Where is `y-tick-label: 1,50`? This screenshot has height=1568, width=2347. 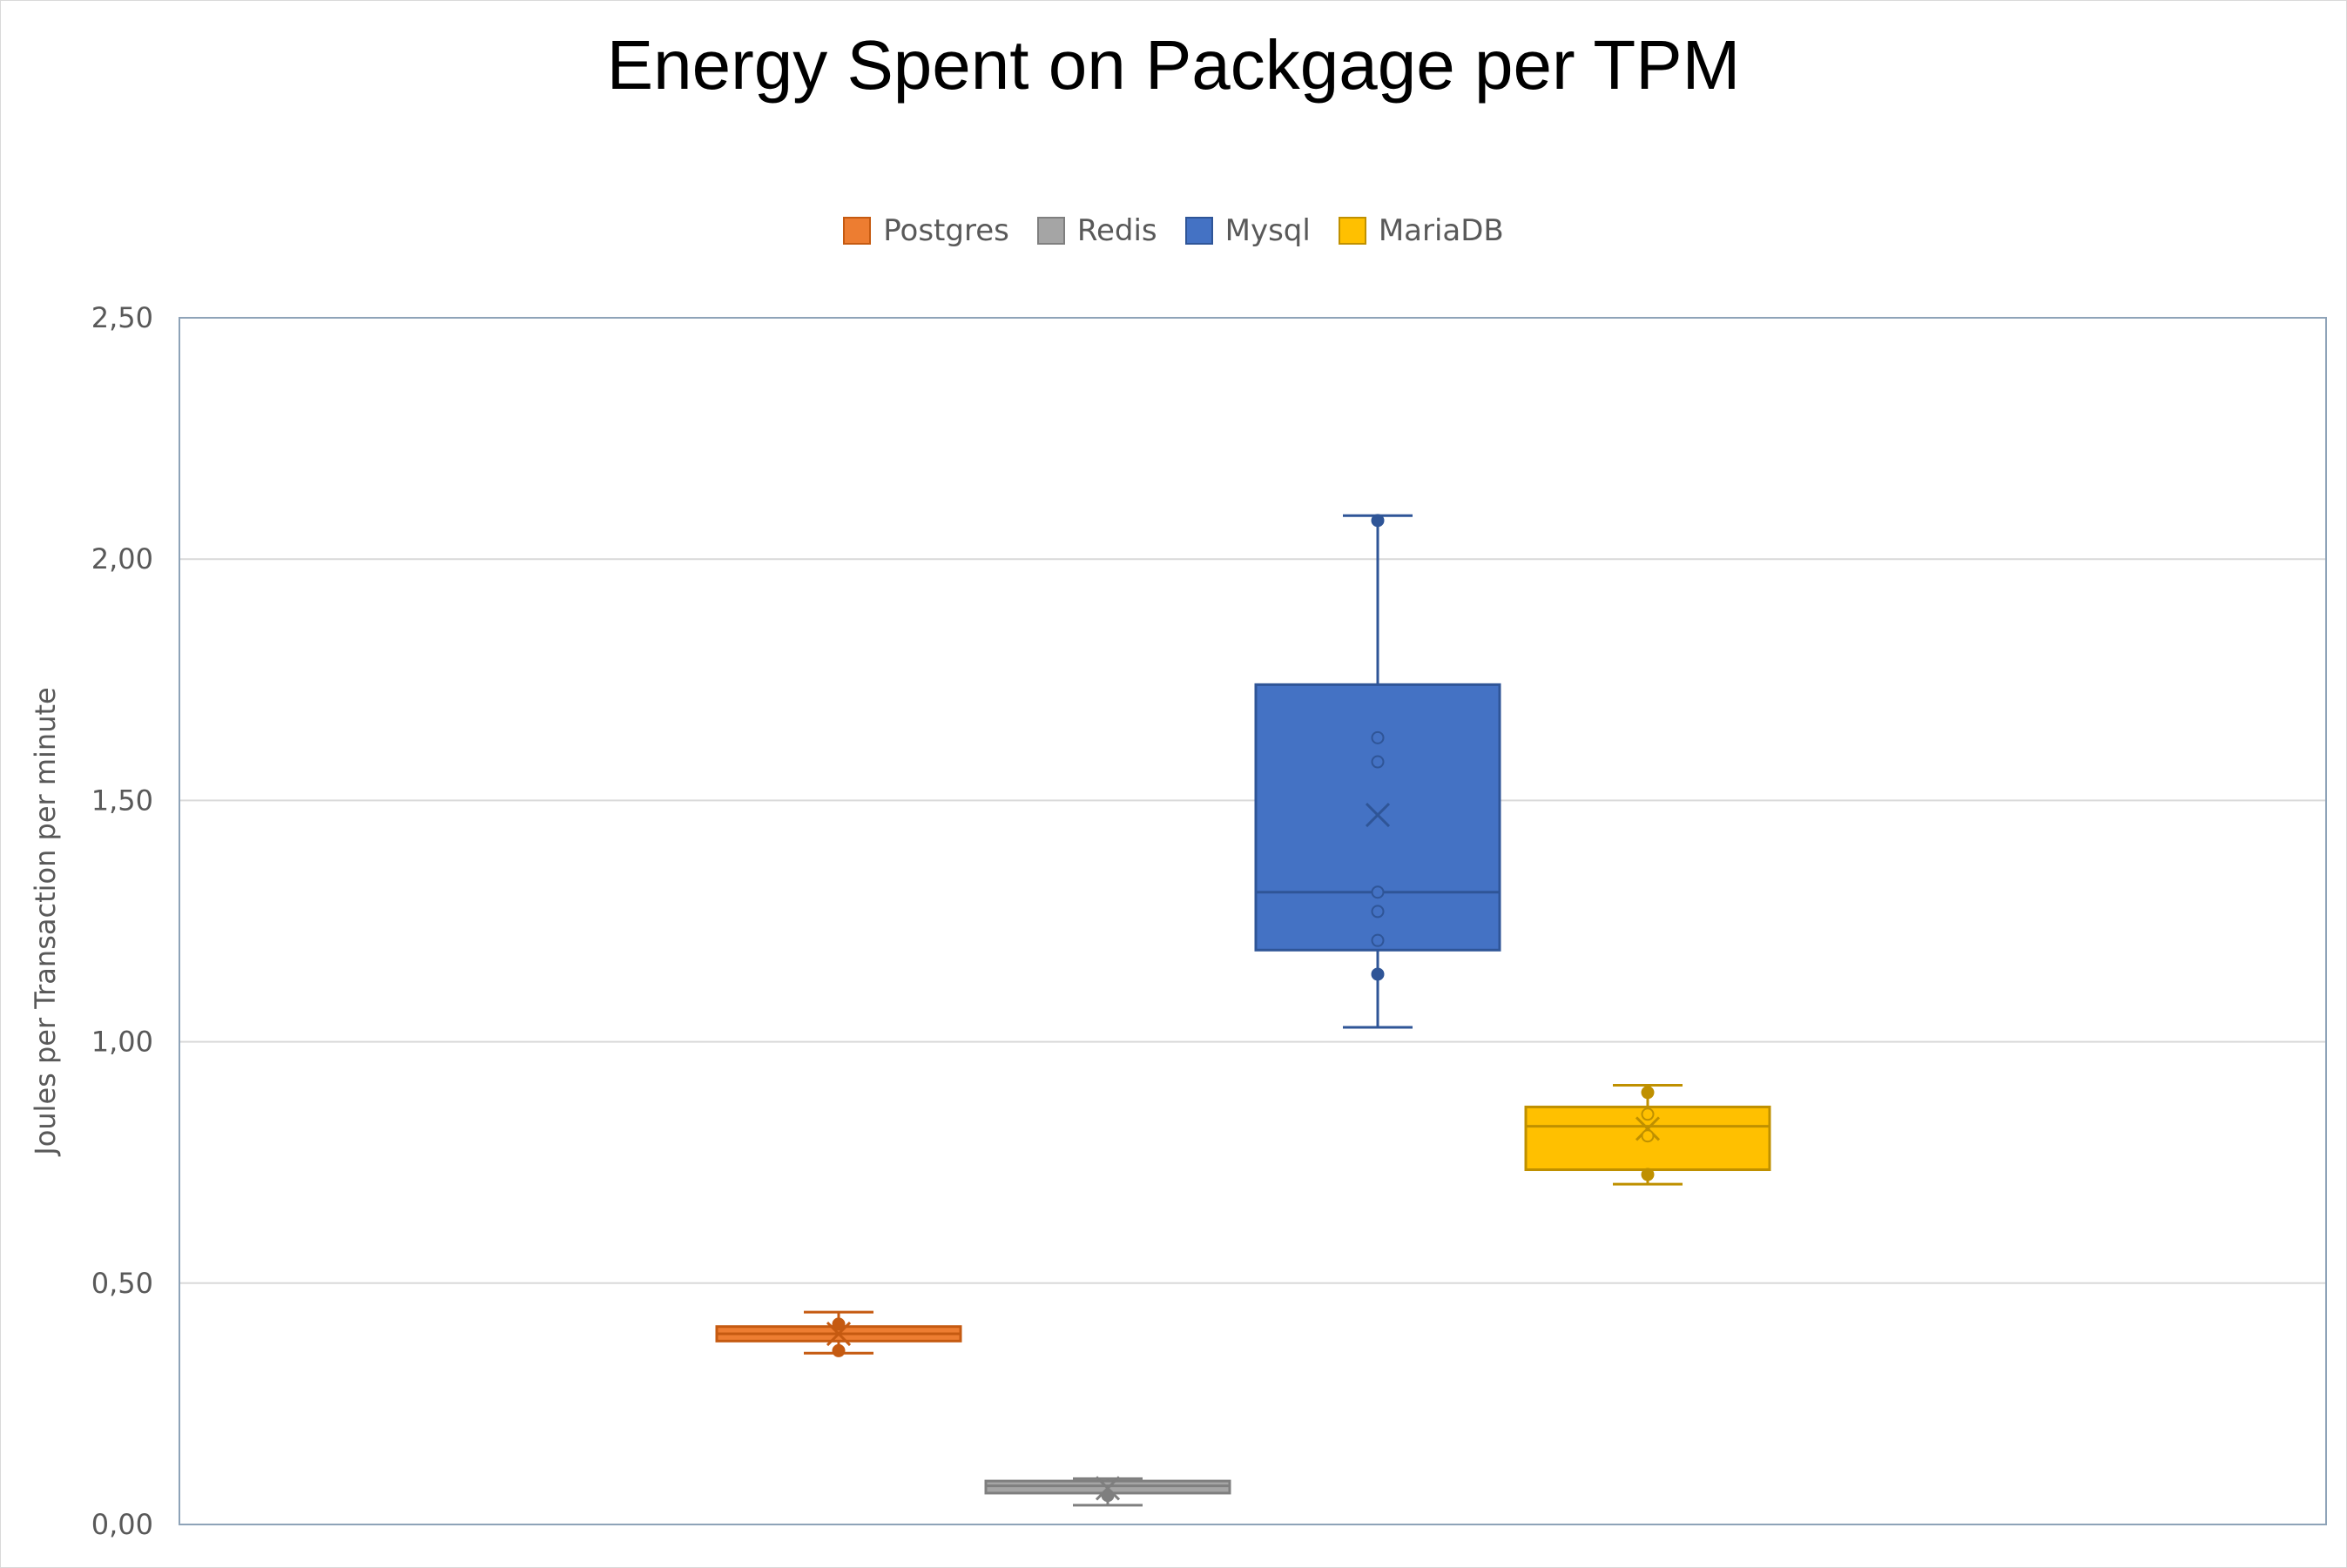 y-tick-label: 1,50 is located at coordinates (122, 800).